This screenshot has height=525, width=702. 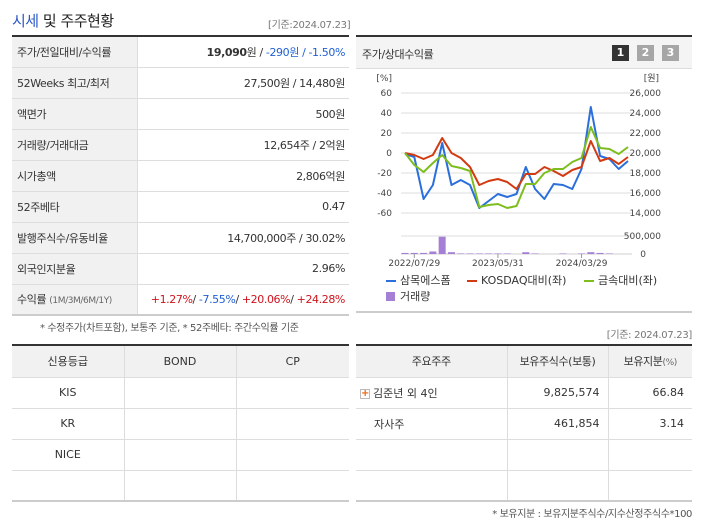 I want to click on holder-name, so click(x=432, y=486).